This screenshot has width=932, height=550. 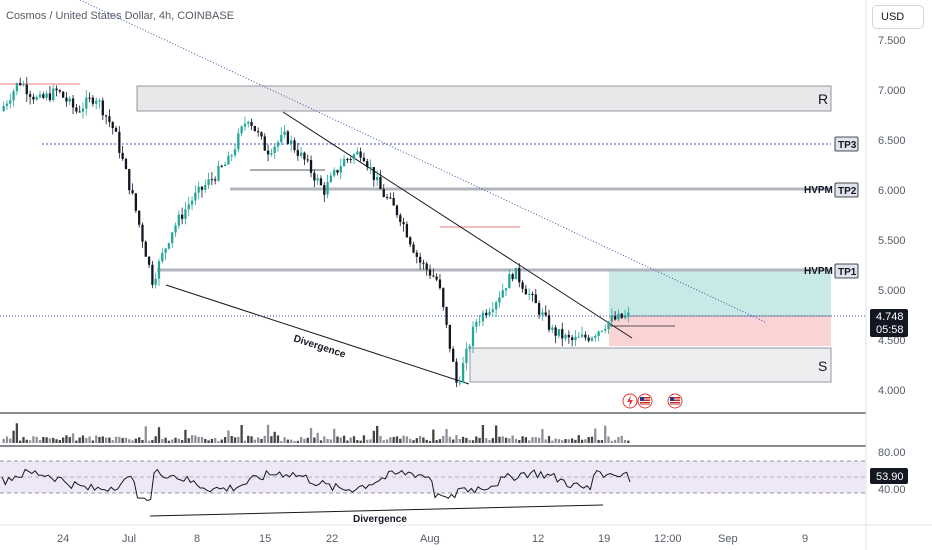 I want to click on rsi-divergence-label: Divergence, so click(x=380, y=519).